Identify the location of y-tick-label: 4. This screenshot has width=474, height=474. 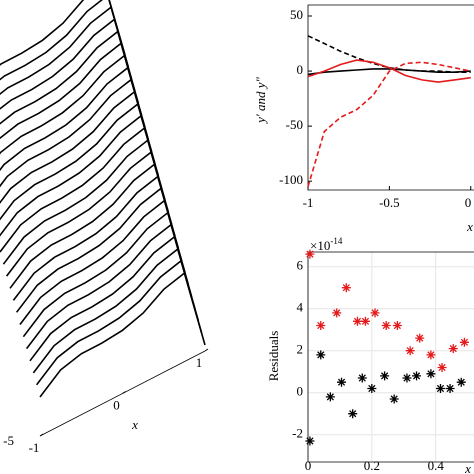
(300, 307).